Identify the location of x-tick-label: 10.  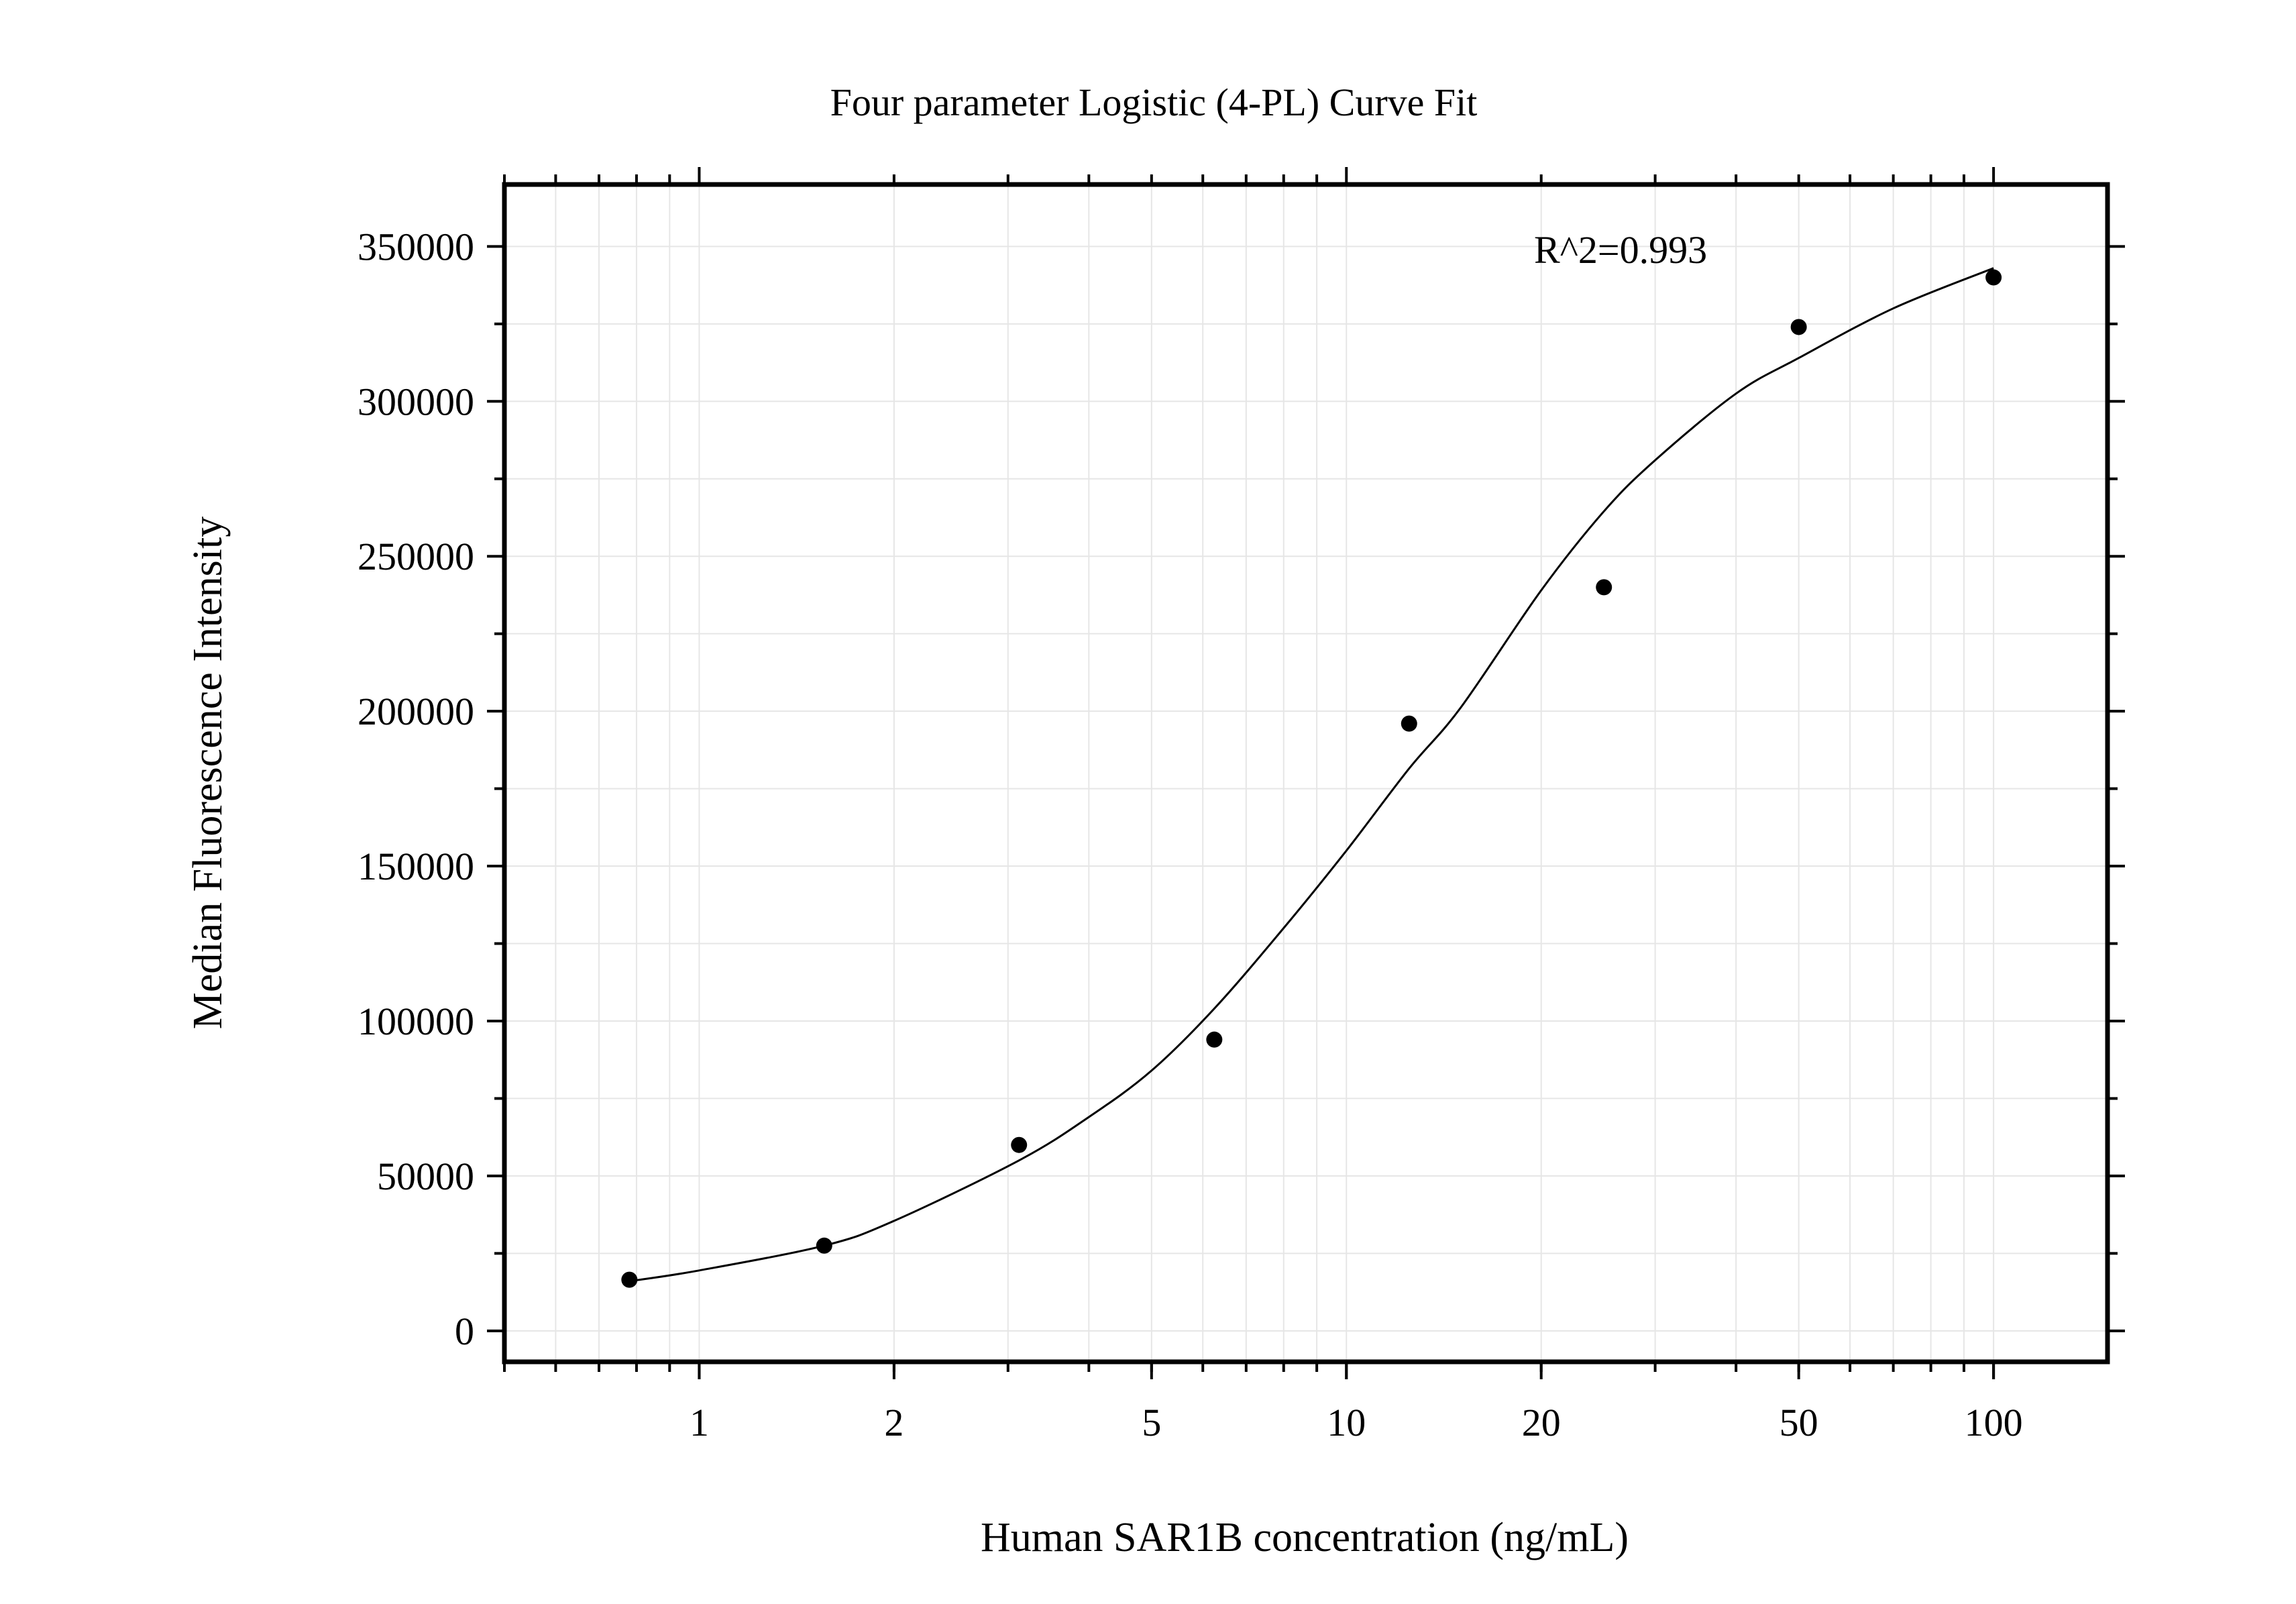
(1346, 1422).